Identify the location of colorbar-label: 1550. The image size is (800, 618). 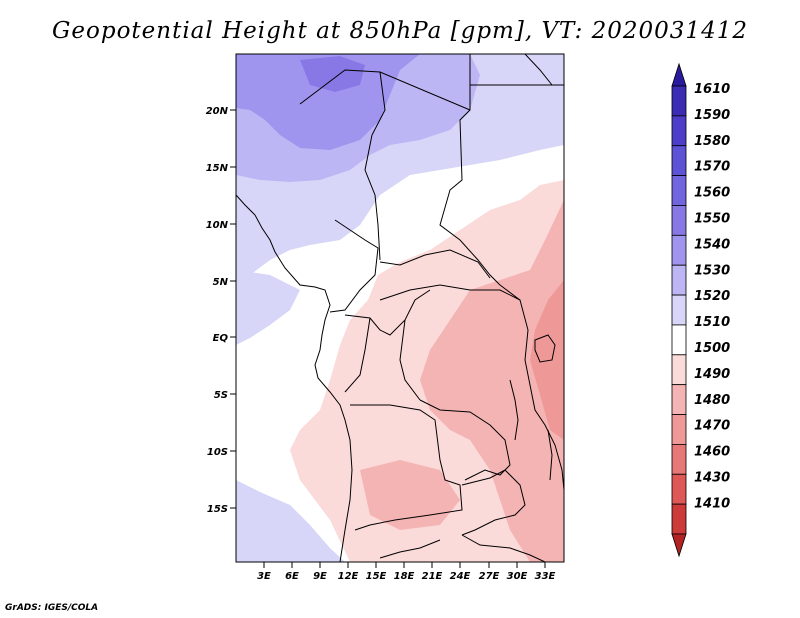
(712, 219).